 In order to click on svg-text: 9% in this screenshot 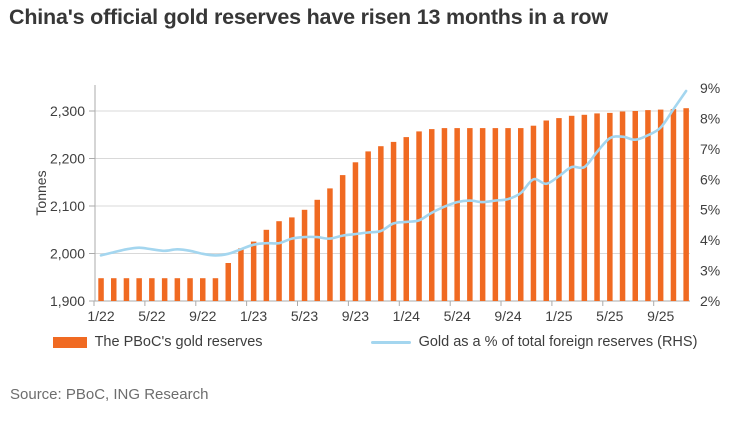, I will do `click(710, 88)`.